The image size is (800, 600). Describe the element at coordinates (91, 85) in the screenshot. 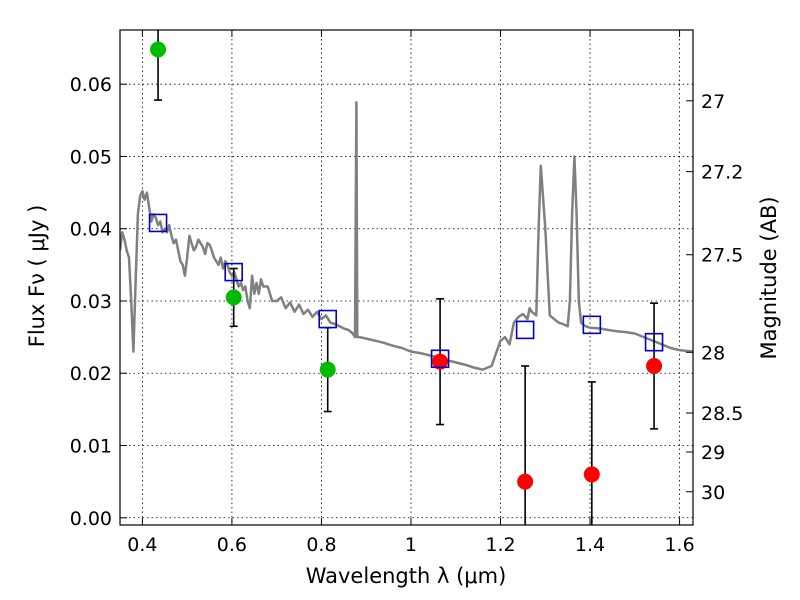

I see `y-tick-label: 0.06` at that location.